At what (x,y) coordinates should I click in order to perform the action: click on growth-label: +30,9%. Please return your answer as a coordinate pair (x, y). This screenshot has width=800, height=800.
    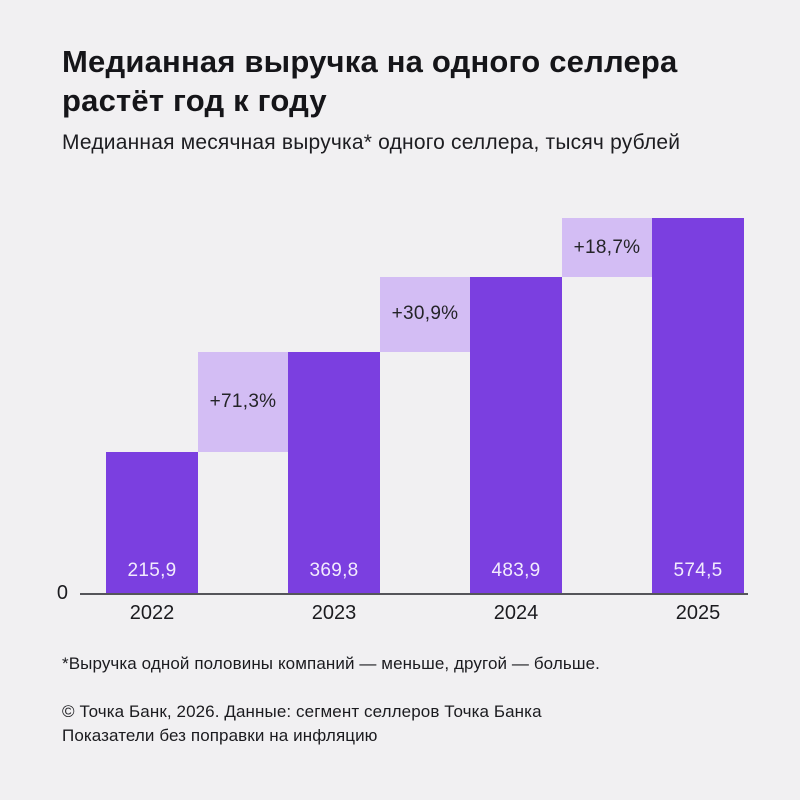
    Looking at the image, I should click on (425, 314).